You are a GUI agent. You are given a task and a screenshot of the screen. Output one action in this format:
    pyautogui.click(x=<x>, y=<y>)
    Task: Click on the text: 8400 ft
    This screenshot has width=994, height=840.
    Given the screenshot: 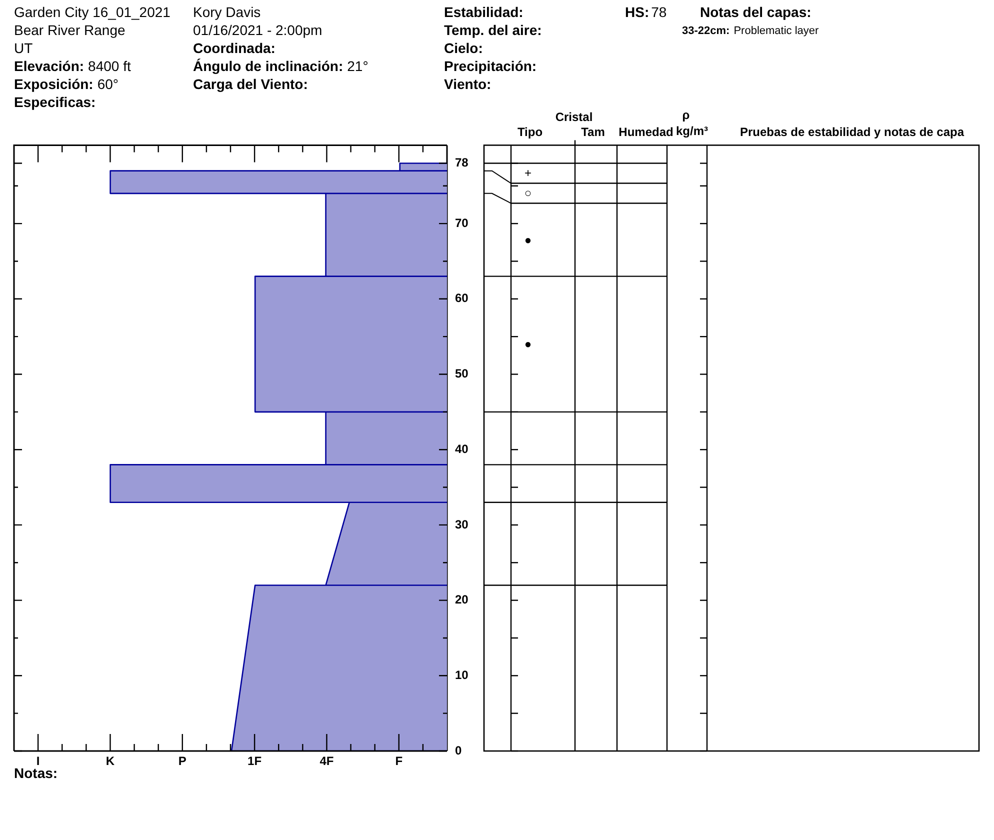 What is the action you would take?
    pyautogui.click(x=109, y=66)
    